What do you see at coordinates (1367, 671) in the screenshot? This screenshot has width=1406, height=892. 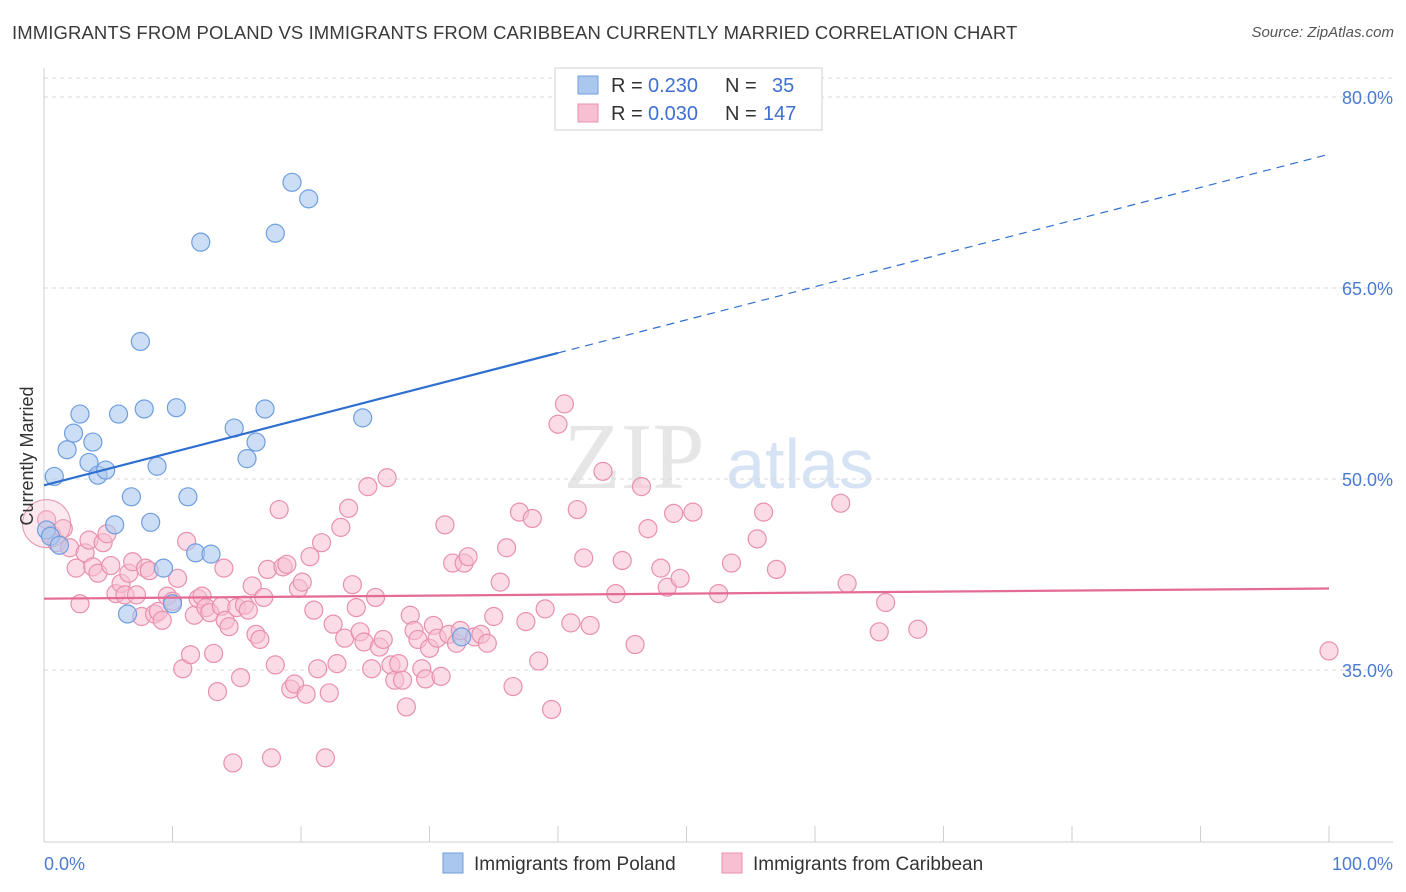 I see `y-tick-label-0: 35.0%` at bounding box center [1367, 671].